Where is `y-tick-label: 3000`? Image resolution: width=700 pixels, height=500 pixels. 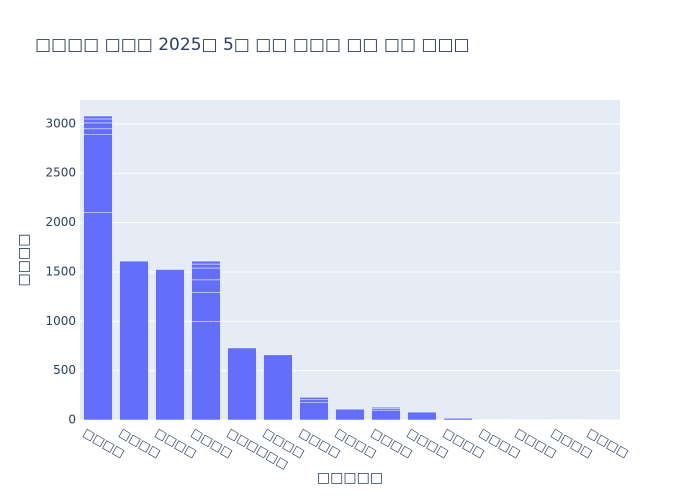
y-tick-label: 3000 is located at coordinates (60, 123).